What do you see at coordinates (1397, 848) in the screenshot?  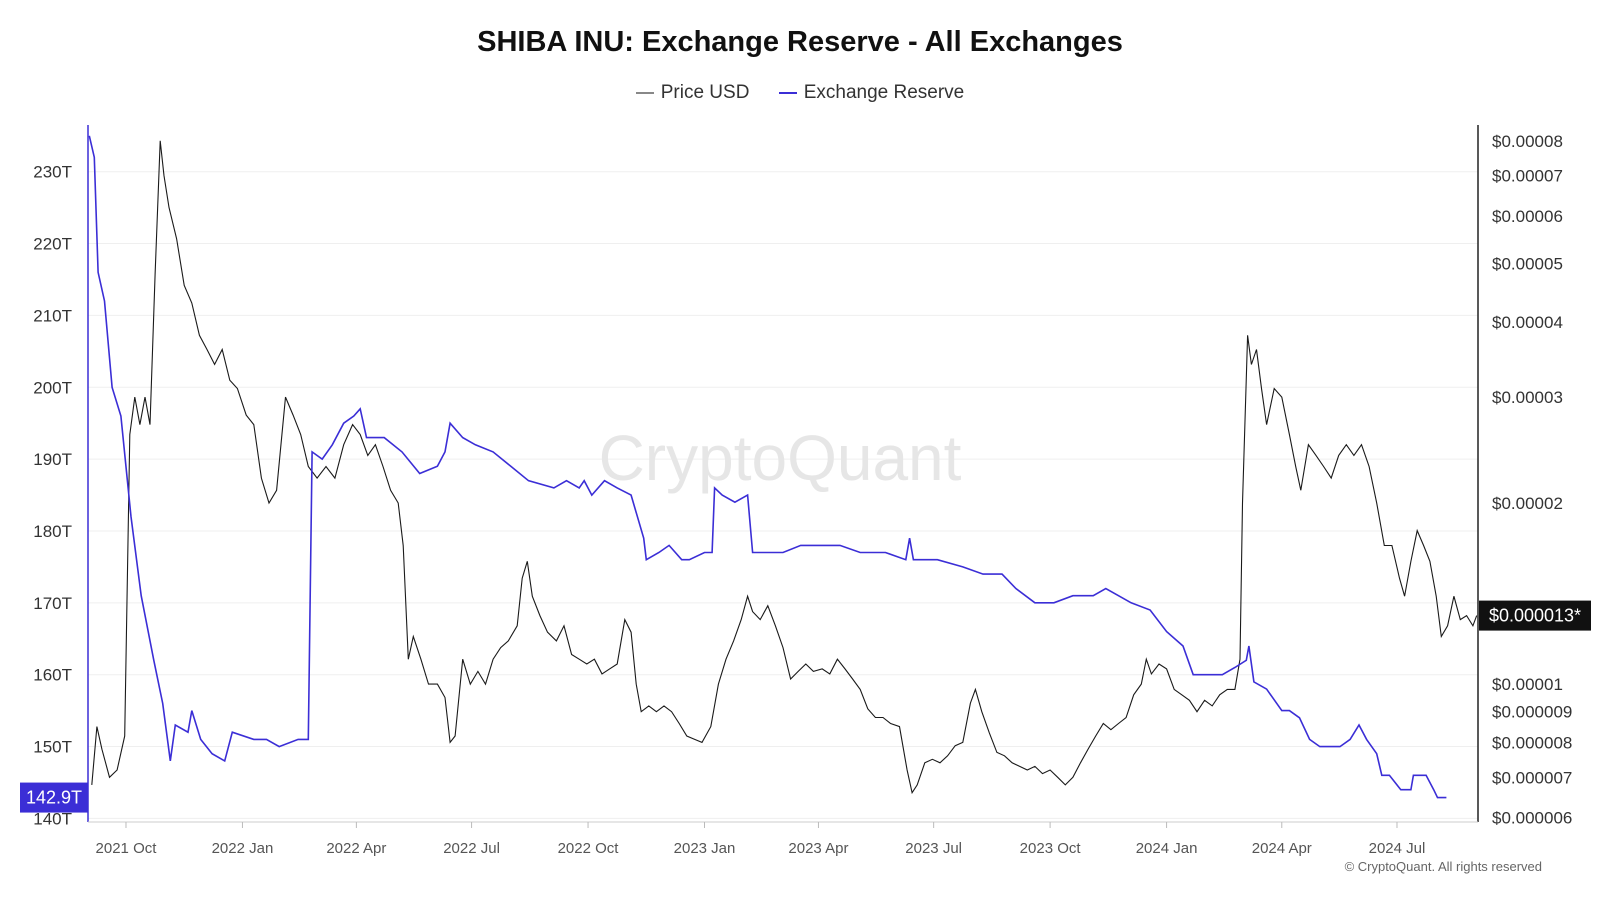 I see `x-tick-label: 2024 Jul` at bounding box center [1397, 848].